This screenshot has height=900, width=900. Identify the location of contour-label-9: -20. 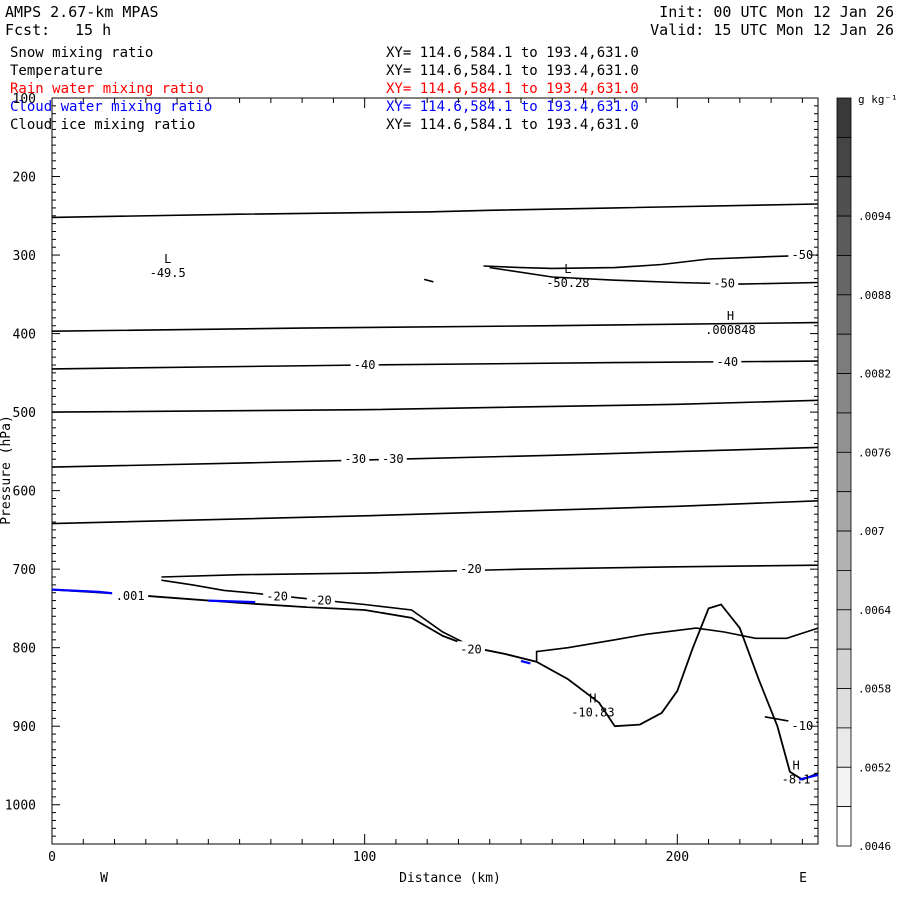
(471, 649).